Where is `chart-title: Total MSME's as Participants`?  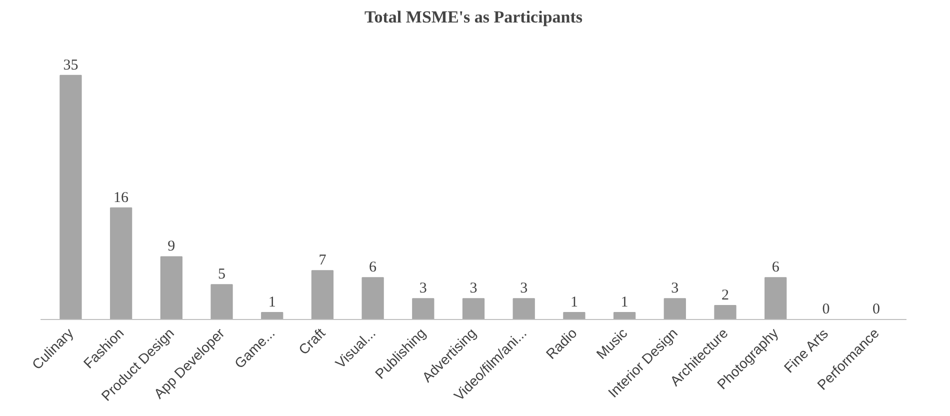
chart-title: Total MSME's as Participants is located at coordinates (473, 17).